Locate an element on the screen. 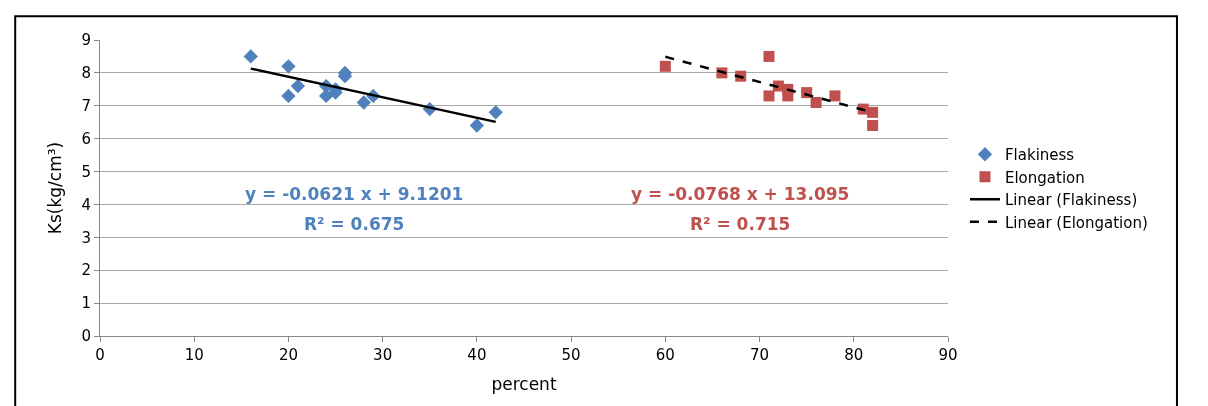 The height and width of the screenshot is (406, 1208). legend-label: Linear (Flakiness) is located at coordinates (1071, 200).